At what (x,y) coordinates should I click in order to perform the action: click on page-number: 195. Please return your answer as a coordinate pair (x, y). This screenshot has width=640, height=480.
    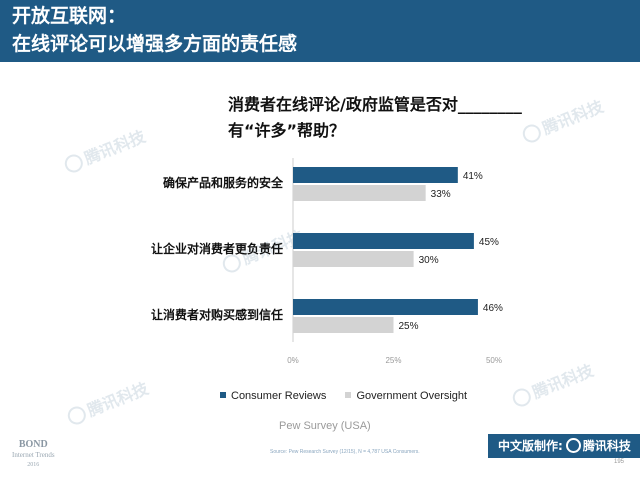
    Looking at the image, I should click on (619, 462).